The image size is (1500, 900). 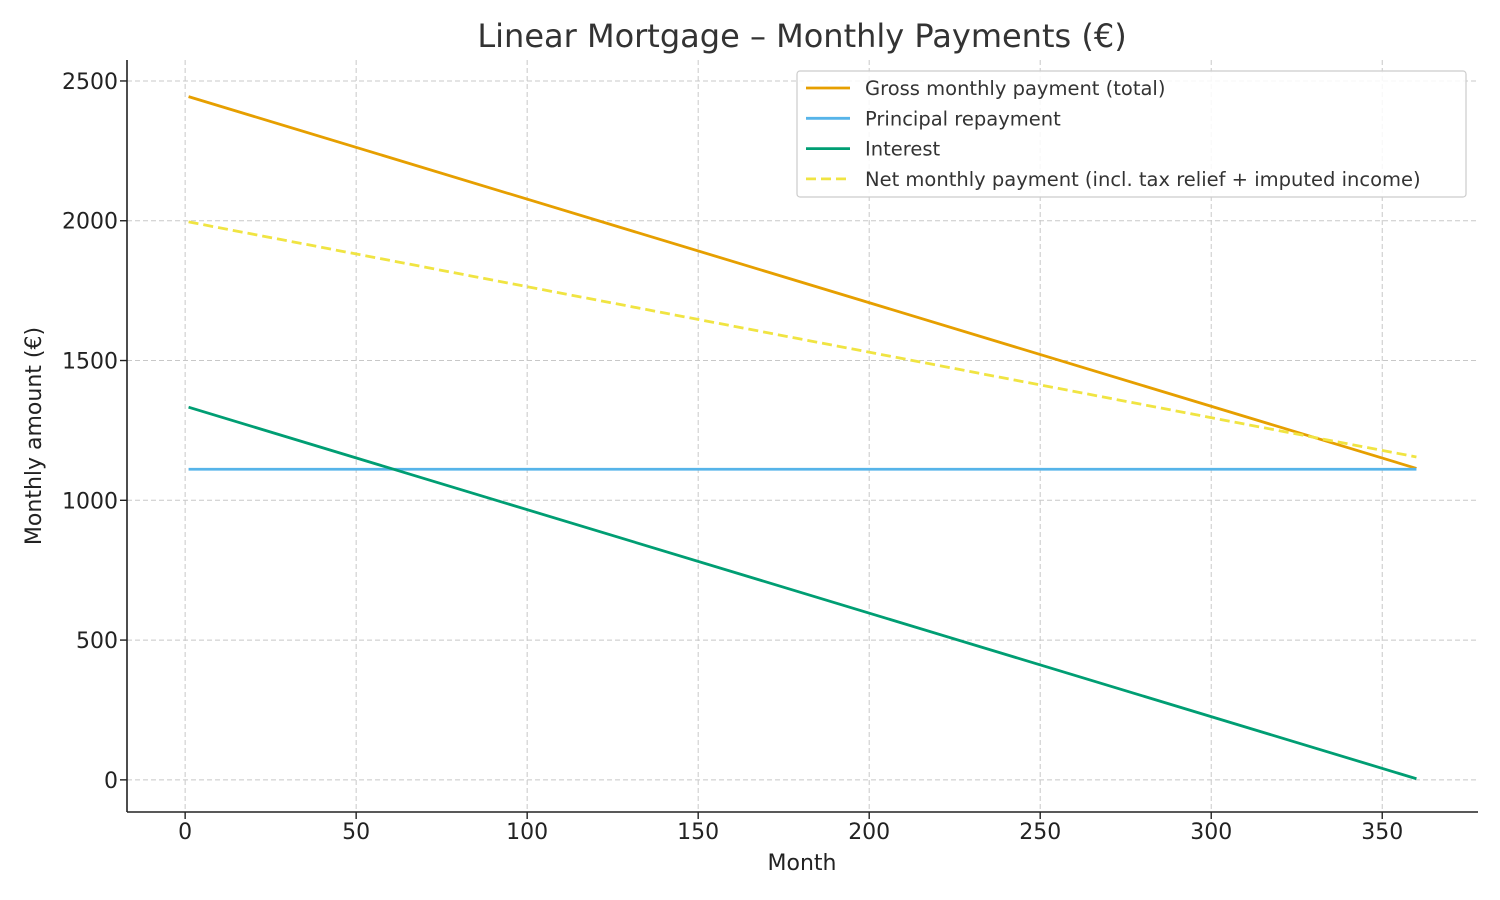 What do you see at coordinates (802, 863) in the screenshot?
I see `x-axis-label: Month` at bounding box center [802, 863].